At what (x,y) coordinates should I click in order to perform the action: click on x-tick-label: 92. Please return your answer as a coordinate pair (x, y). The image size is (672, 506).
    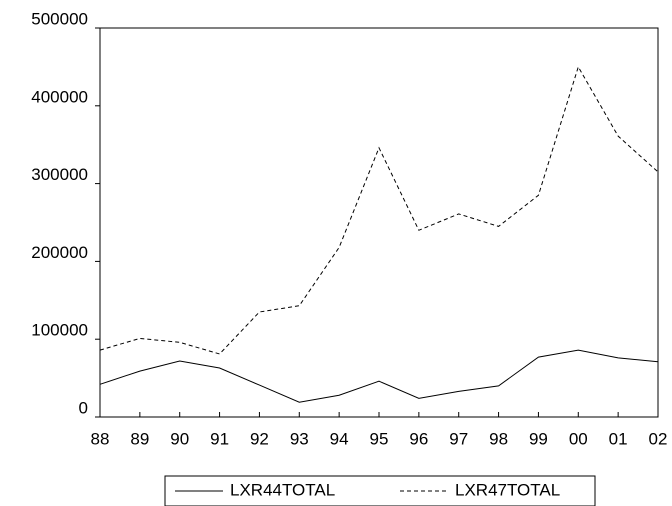
    Looking at the image, I should click on (259, 438).